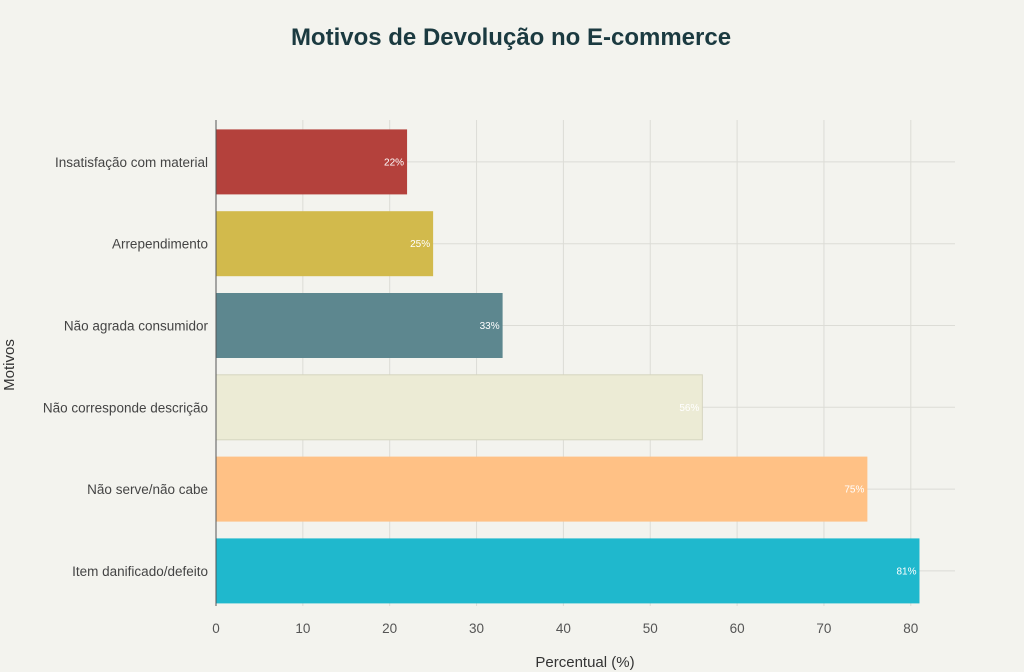 The height and width of the screenshot is (672, 1024). I want to click on category-label: Item danificado/defeito, so click(140, 571).